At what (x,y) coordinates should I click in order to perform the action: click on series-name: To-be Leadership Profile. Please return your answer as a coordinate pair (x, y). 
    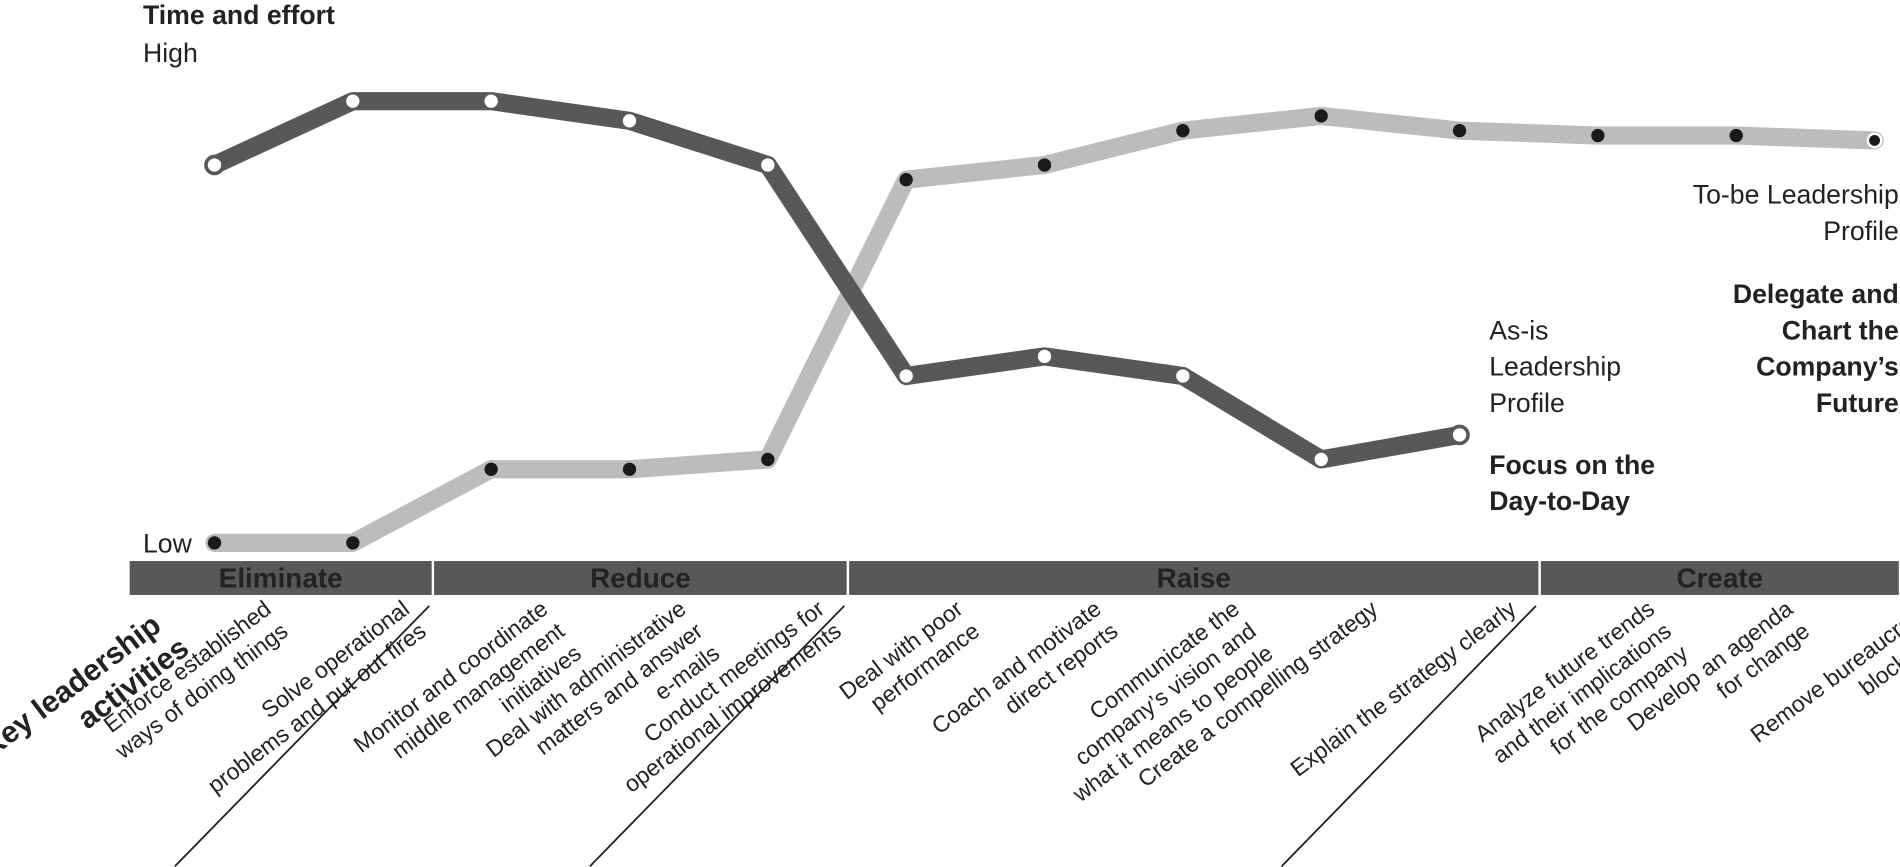
    Looking at the image, I should click on (1795, 212).